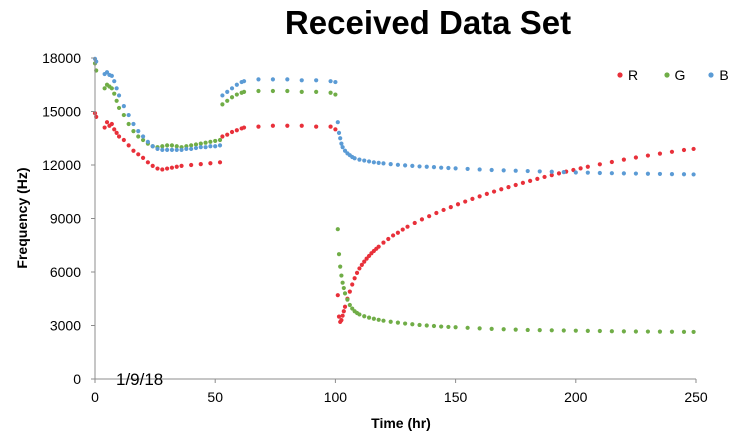  I want to click on y-axis: 0 3000 6000 9000 12000 15000 18000, so click(68, 218).